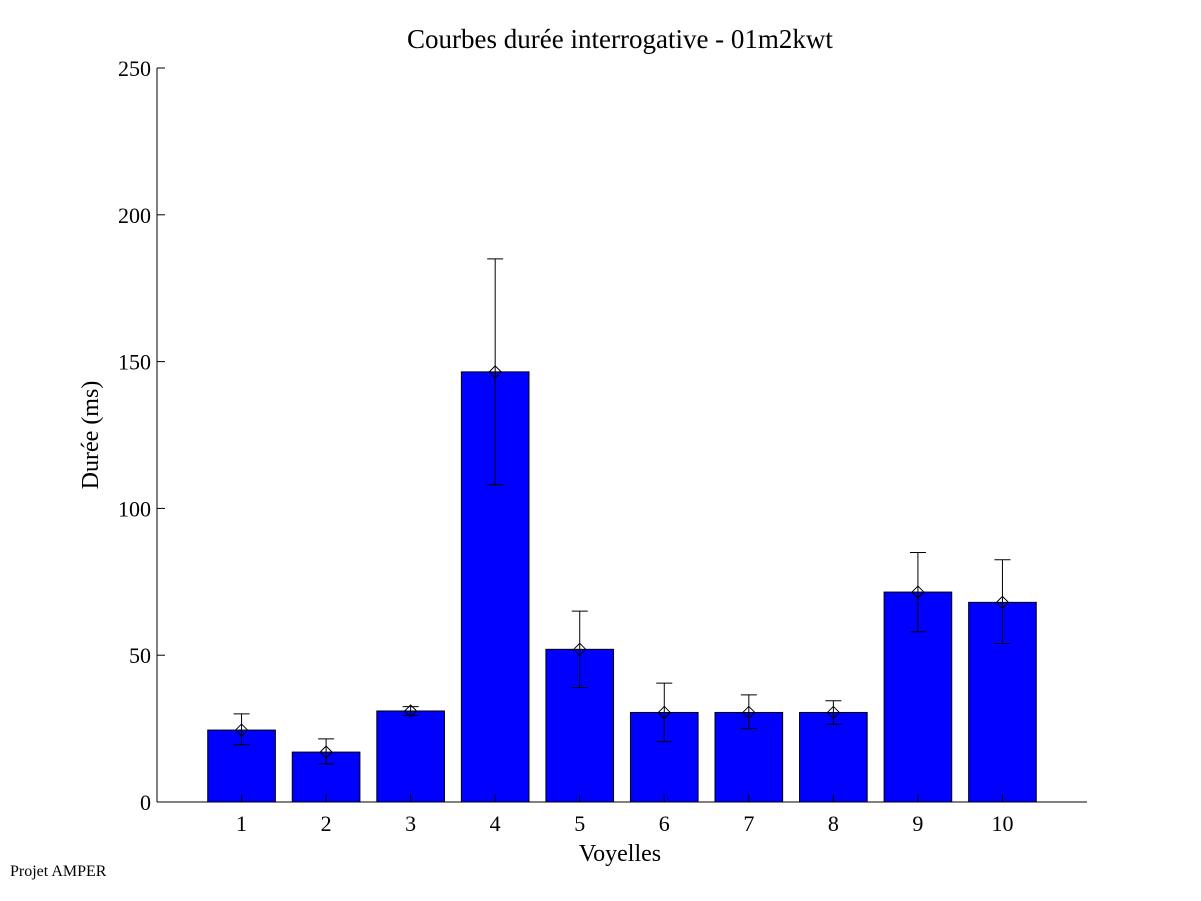  What do you see at coordinates (145, 802) in the screenshot?
I see `y-tick-label: 0` at bounding box center [145, 802].